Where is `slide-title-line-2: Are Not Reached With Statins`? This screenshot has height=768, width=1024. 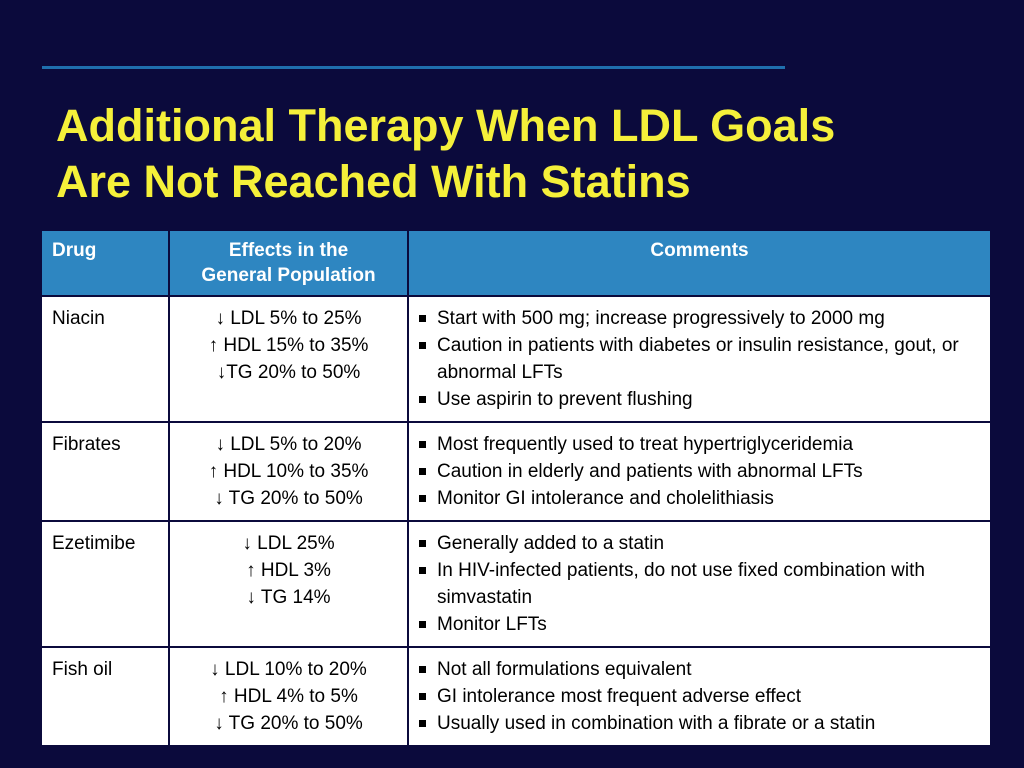 slide-title-line-2: Are Not Reached With Statins is located at coordinates (373, 181).